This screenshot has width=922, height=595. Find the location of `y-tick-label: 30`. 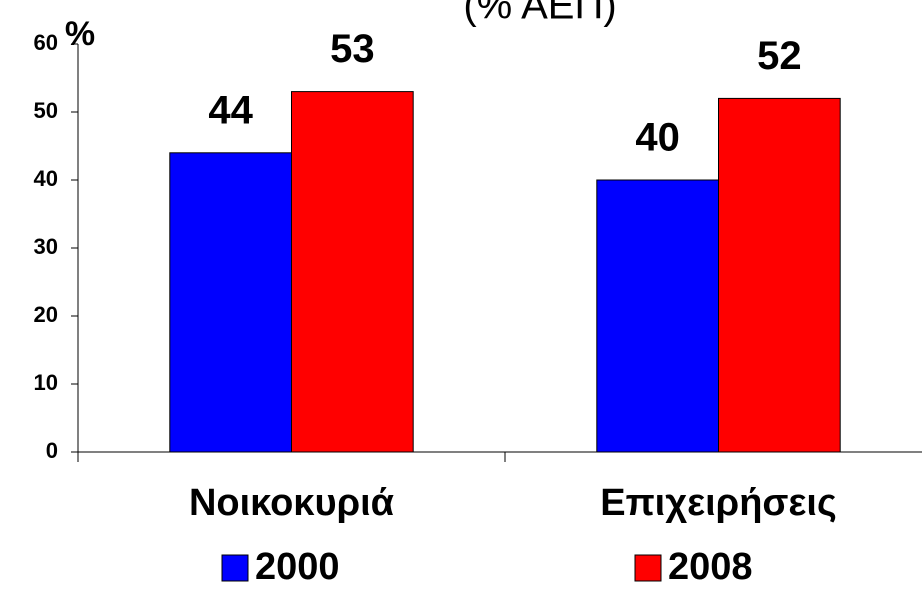

y-tick-label: 30 is located at coordinates (46, 246).